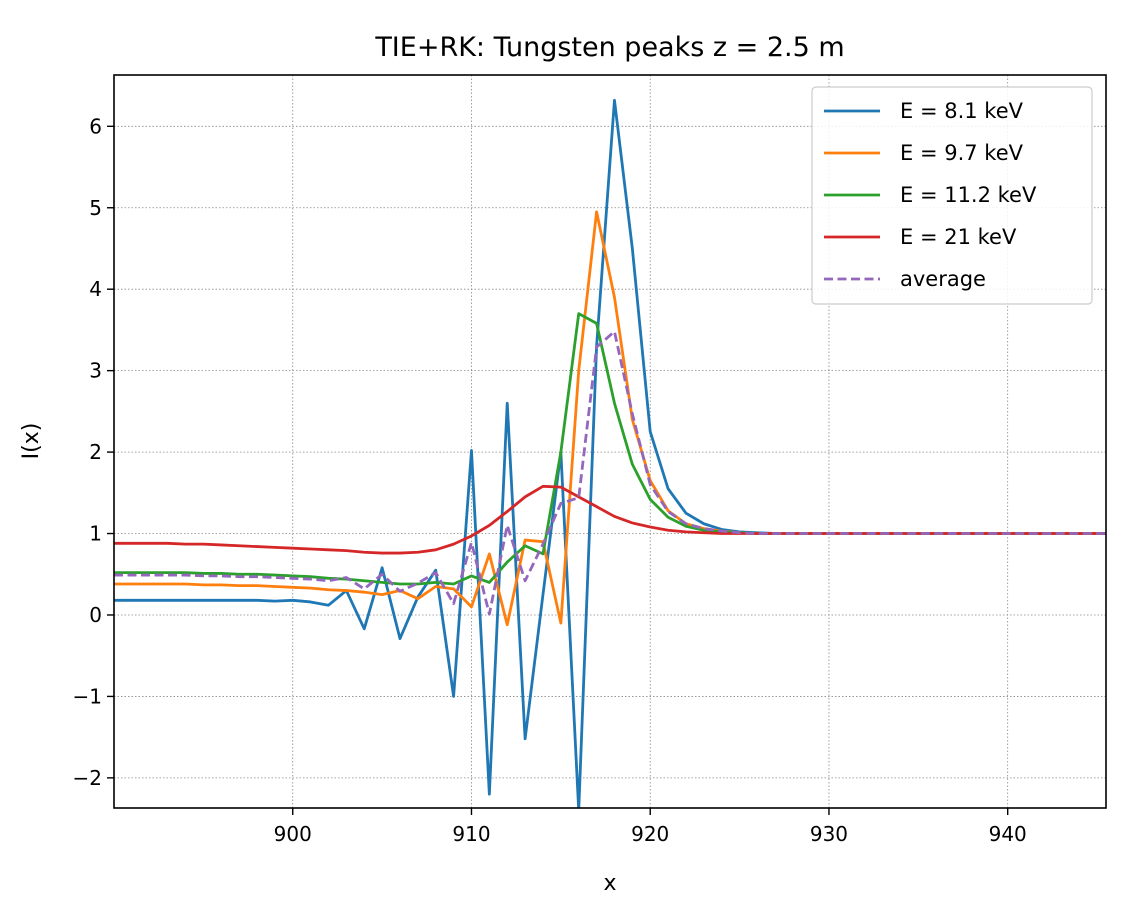 This screenshot has height=900, width=1136. What do you see at coordinates (829, 834) in the screenshot?
I see `x-tick-label: 930` at bounding box center [829, 834].